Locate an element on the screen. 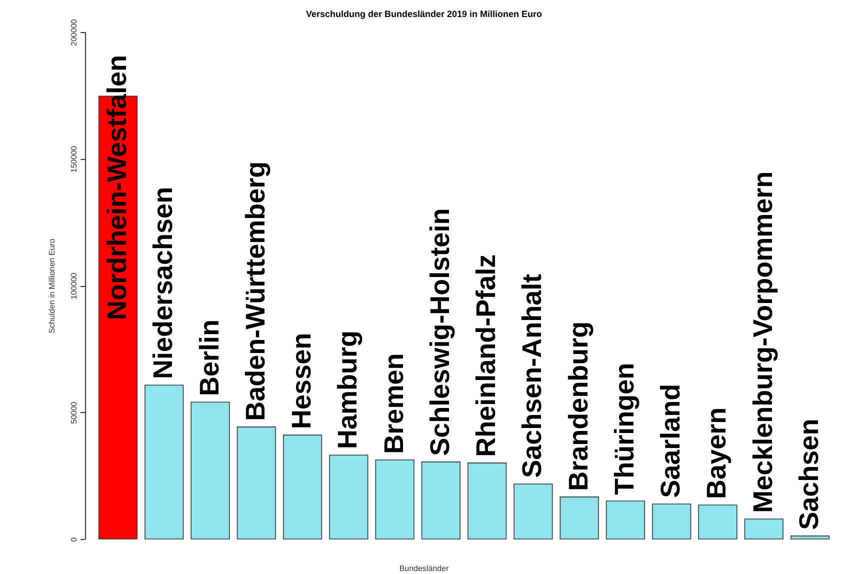 This screenshot has width=843, height=574. x-tick-label: Berlin is located at coordinates (209, 357).